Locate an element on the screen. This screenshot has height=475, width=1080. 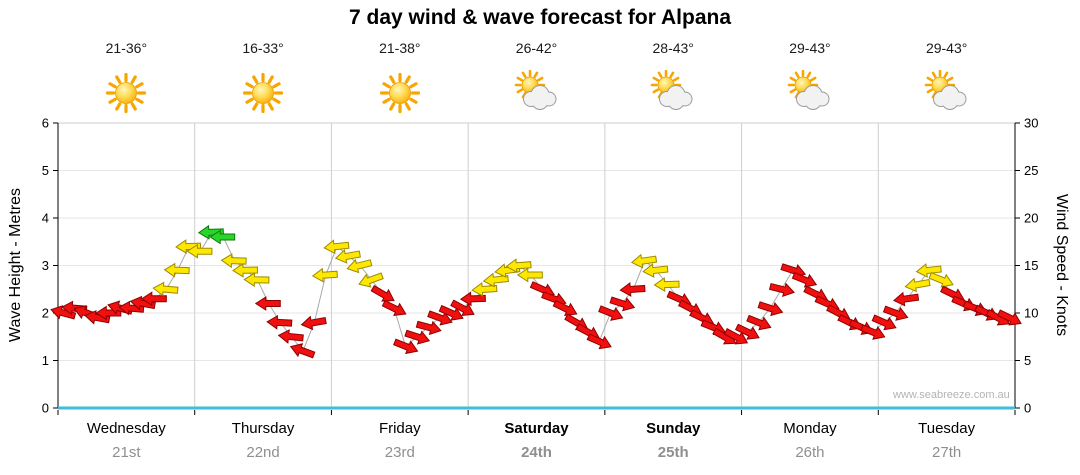
left-tick-label: 1 is located at coordinates (45, 360).